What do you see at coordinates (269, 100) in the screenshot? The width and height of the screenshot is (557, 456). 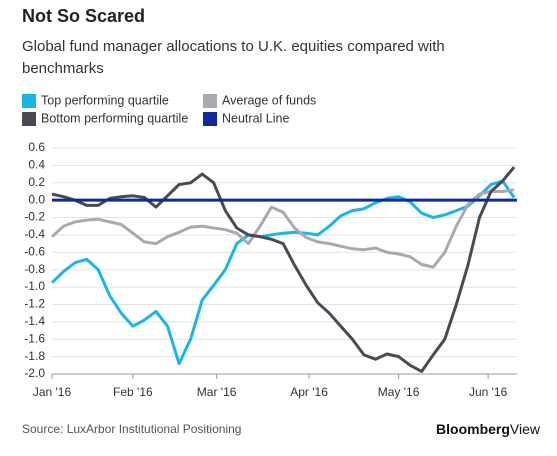 I see `legend-label: Average of funds` at bounding box center [269, 100].